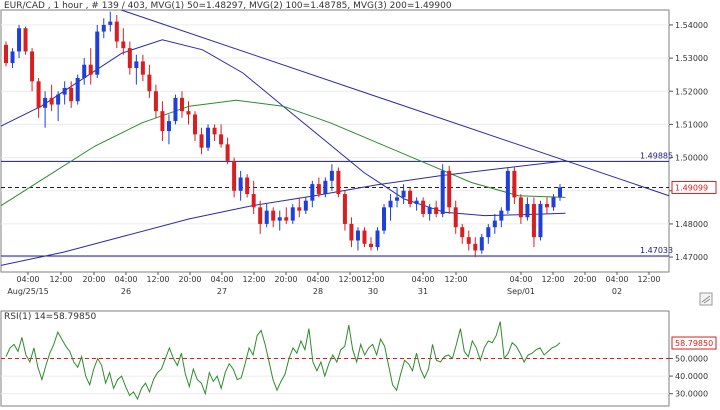 The image size is (720, 410). Describe the element at coordinates (706, 299) in the screenshot. I see `panel-resize-handle` at that location.